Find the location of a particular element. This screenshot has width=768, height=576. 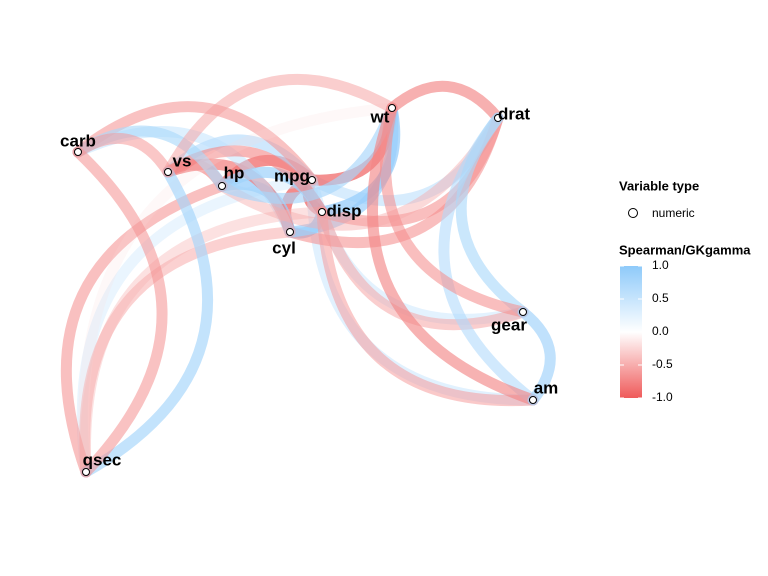

node-label: mpg is located at coordinates (292, 175).